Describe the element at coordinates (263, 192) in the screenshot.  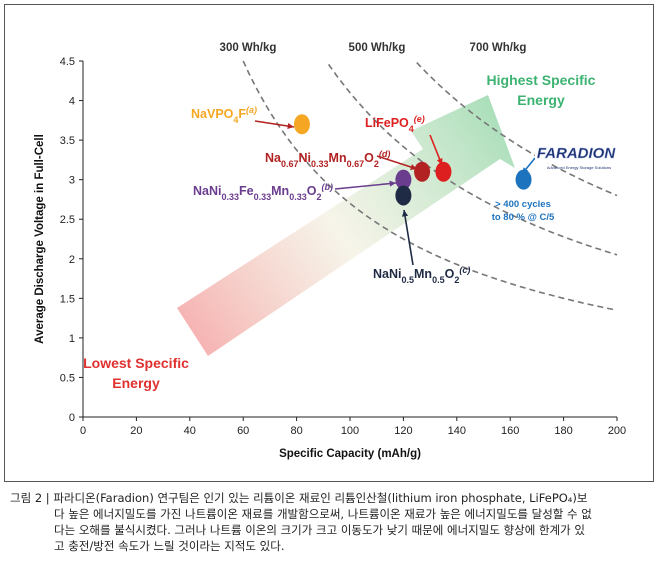
I see `point-label-nani033: NaNi0.33Fe0.33Mn0.33O2(b)` at that location.